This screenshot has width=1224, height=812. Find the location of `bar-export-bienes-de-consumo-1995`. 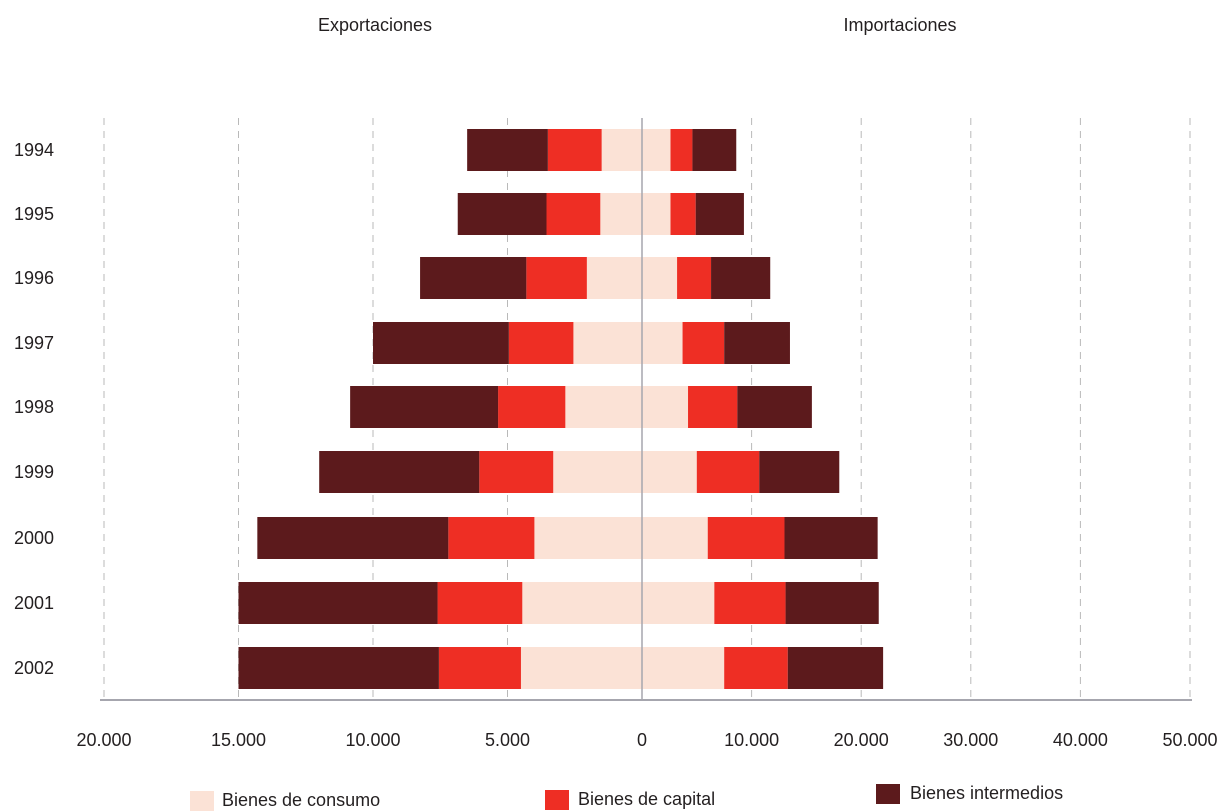

bar-export-bienes-de-consumo-1995 is located at coordinates (621, 214).